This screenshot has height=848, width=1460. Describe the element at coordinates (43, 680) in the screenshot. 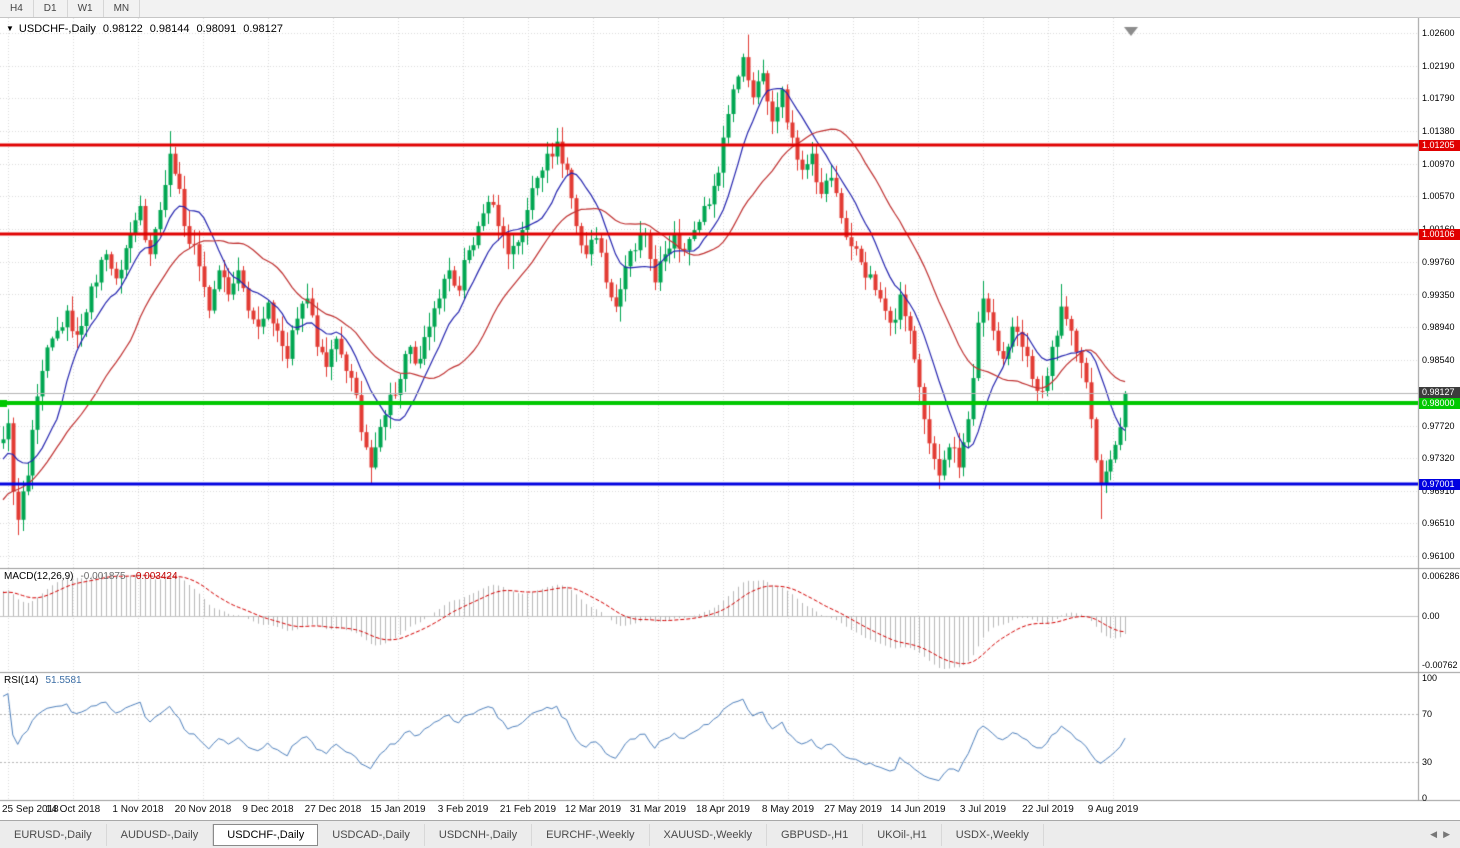

I see `rsi-panel-title: RSI(14) 51.5581` at that location.